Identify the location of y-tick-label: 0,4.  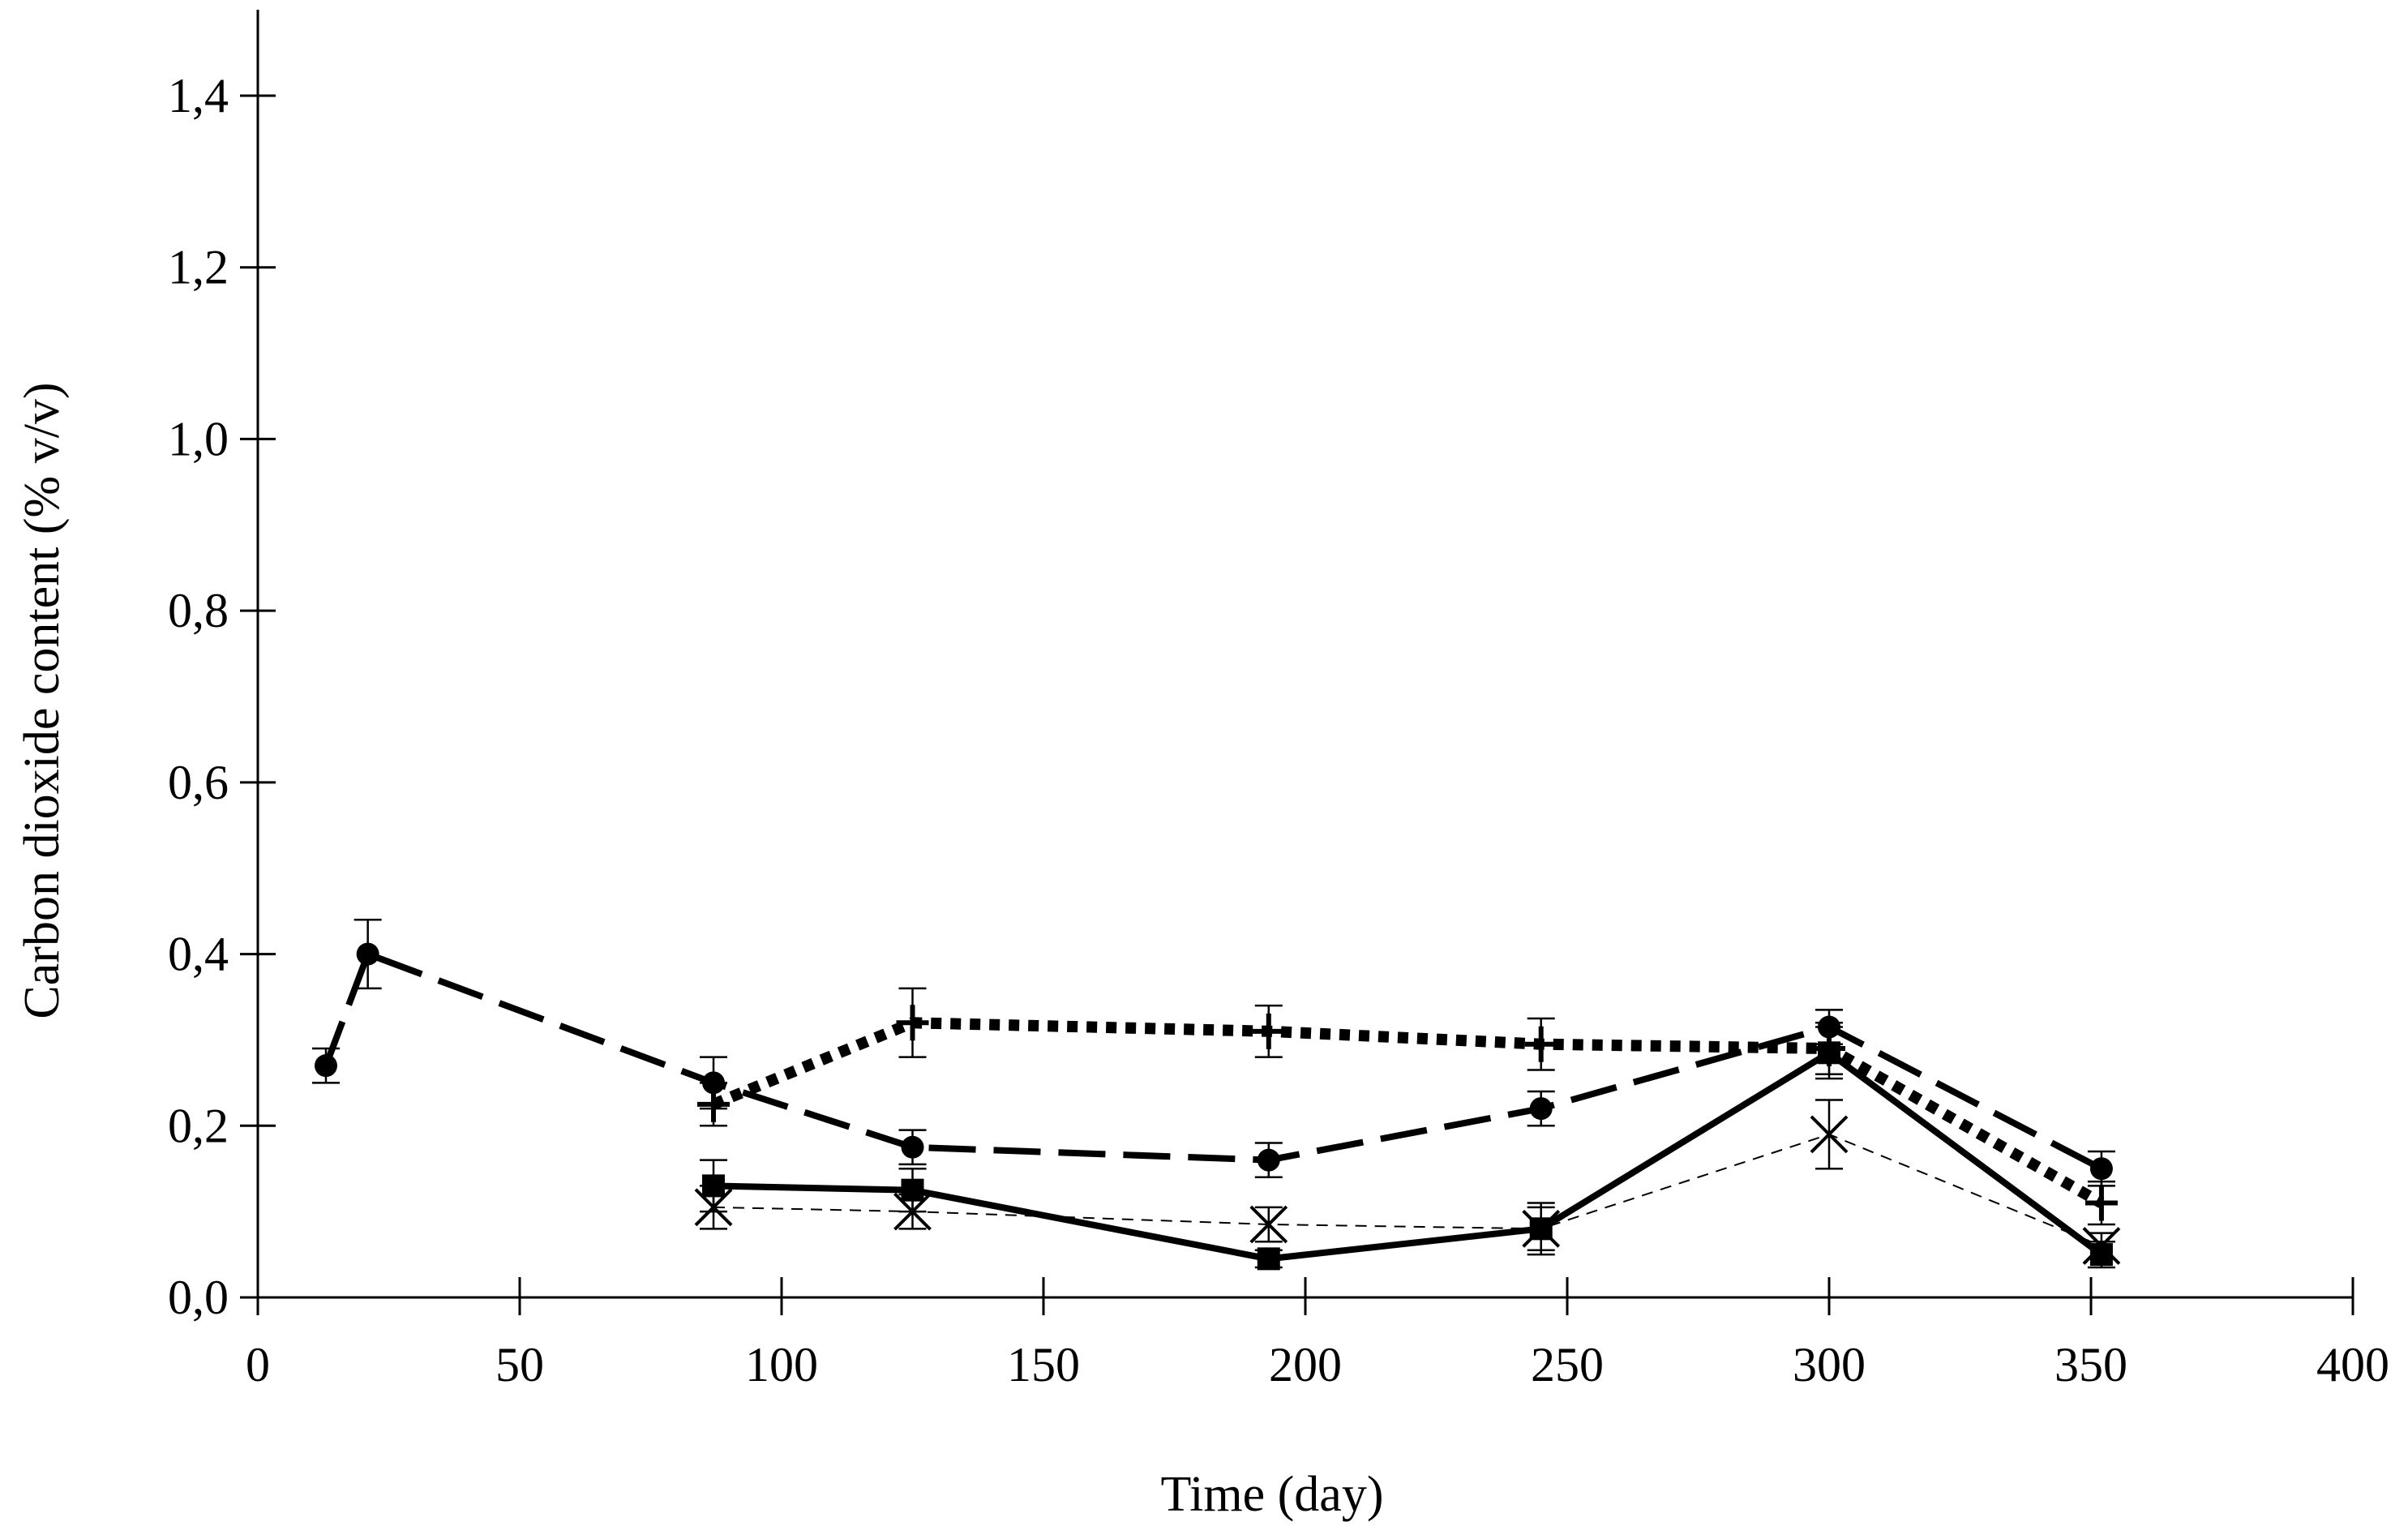
(199, 954).